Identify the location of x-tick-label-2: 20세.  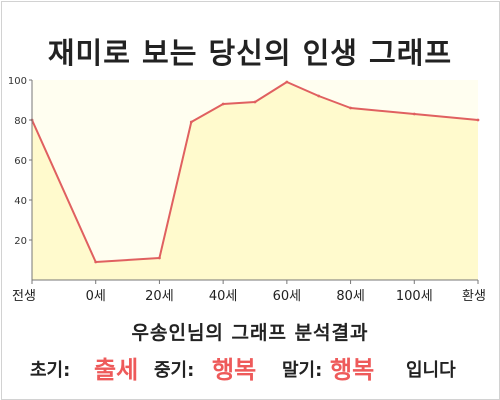
(159, 296).